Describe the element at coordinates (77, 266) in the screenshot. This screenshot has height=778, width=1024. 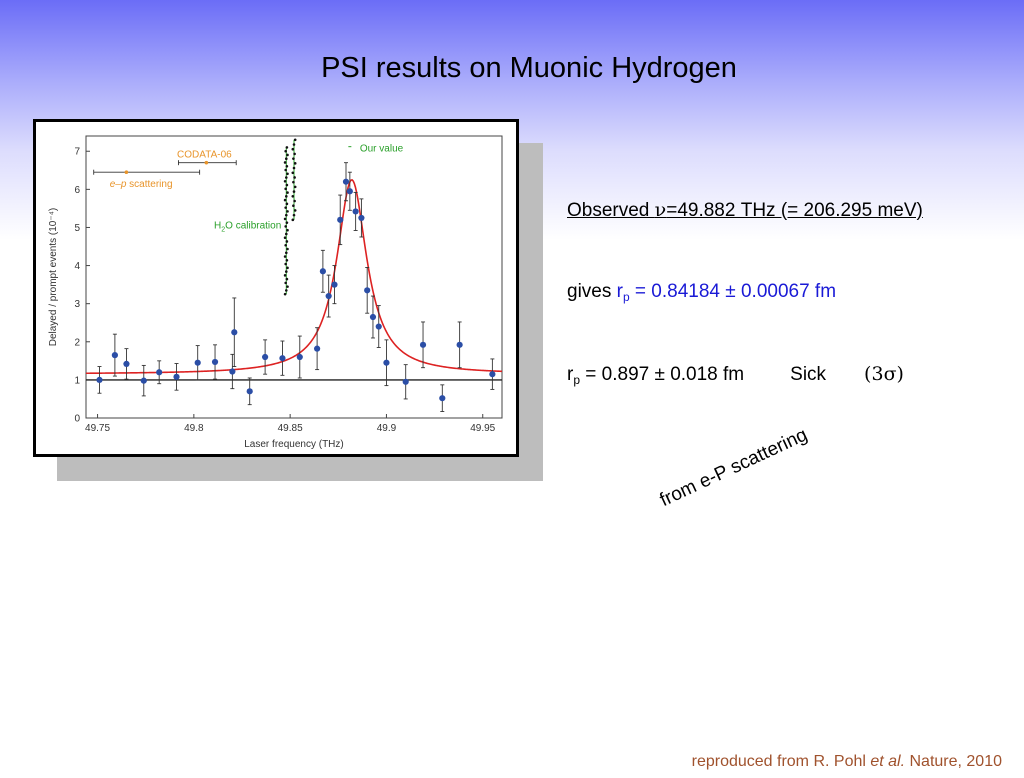
I see `y-tick-label: 4` at that location.